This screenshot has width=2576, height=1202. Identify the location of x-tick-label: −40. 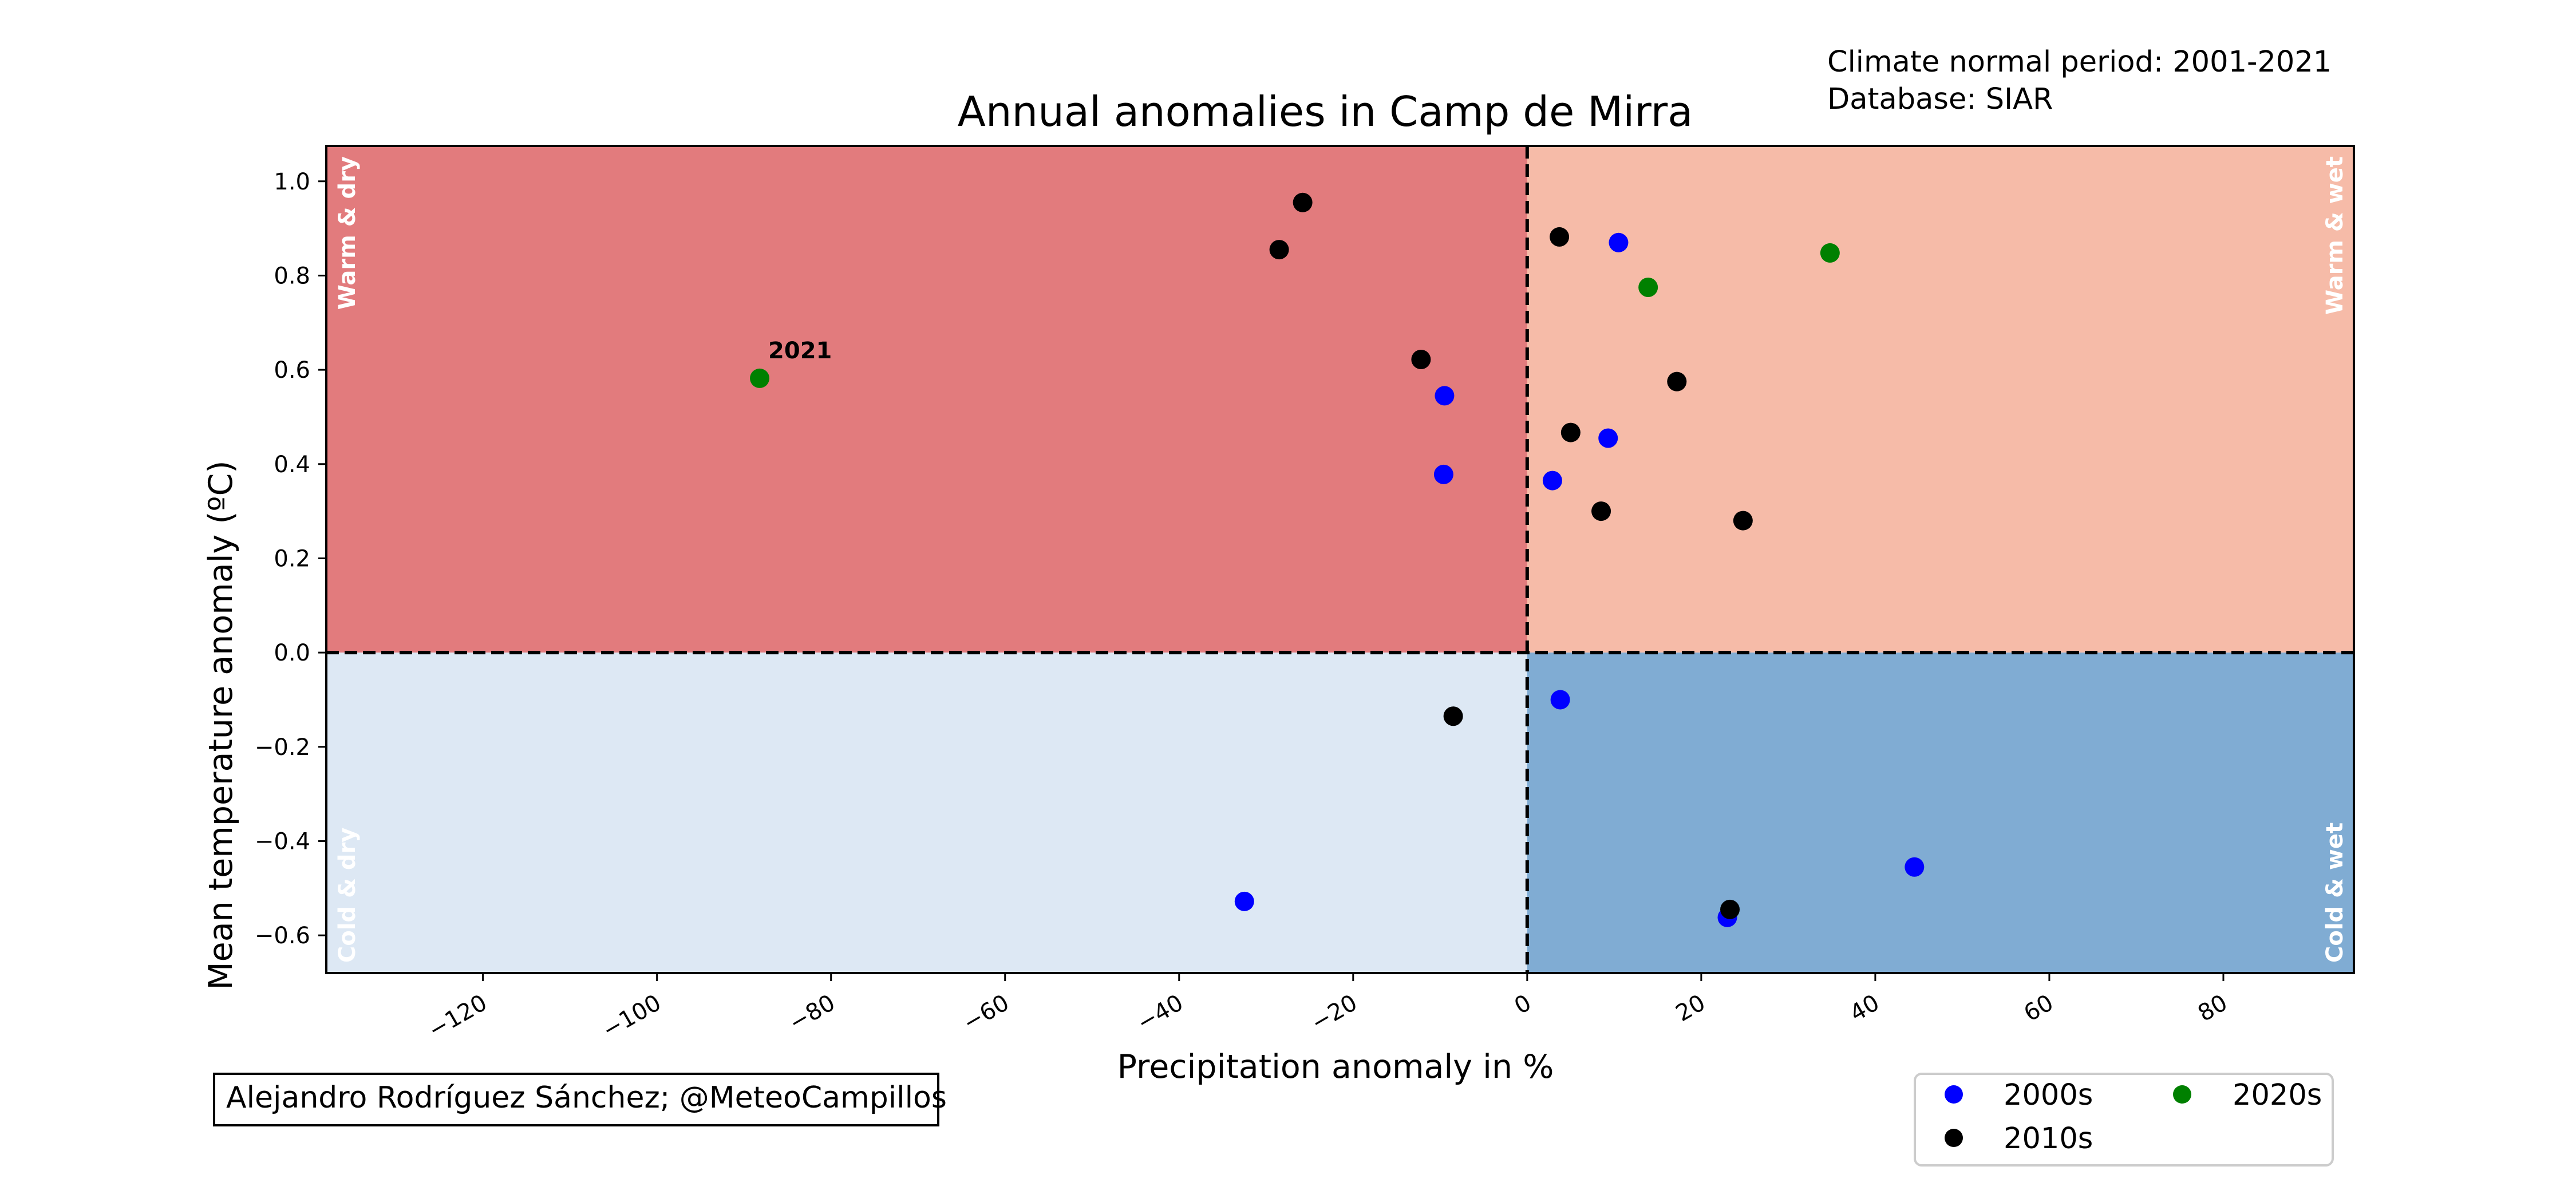
(1160, 1013).